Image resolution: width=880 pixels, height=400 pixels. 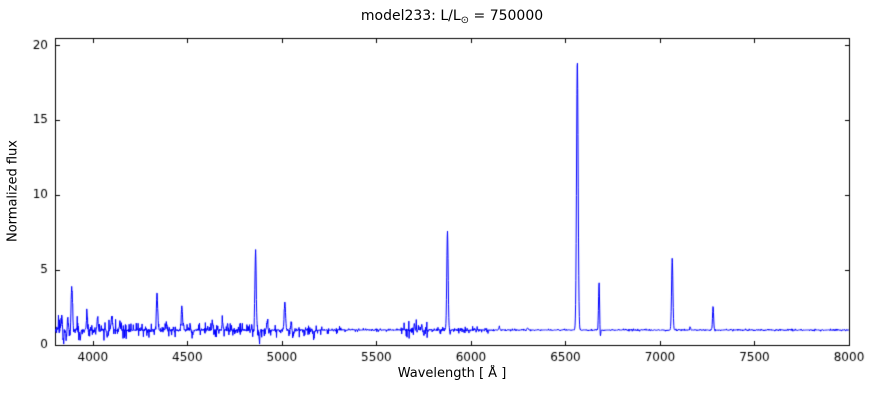 What do you see at coordinates (410, 16) in the screenshot?
I see `chart-title-prefix: model233: L/L` at bounding box center [410, 16].